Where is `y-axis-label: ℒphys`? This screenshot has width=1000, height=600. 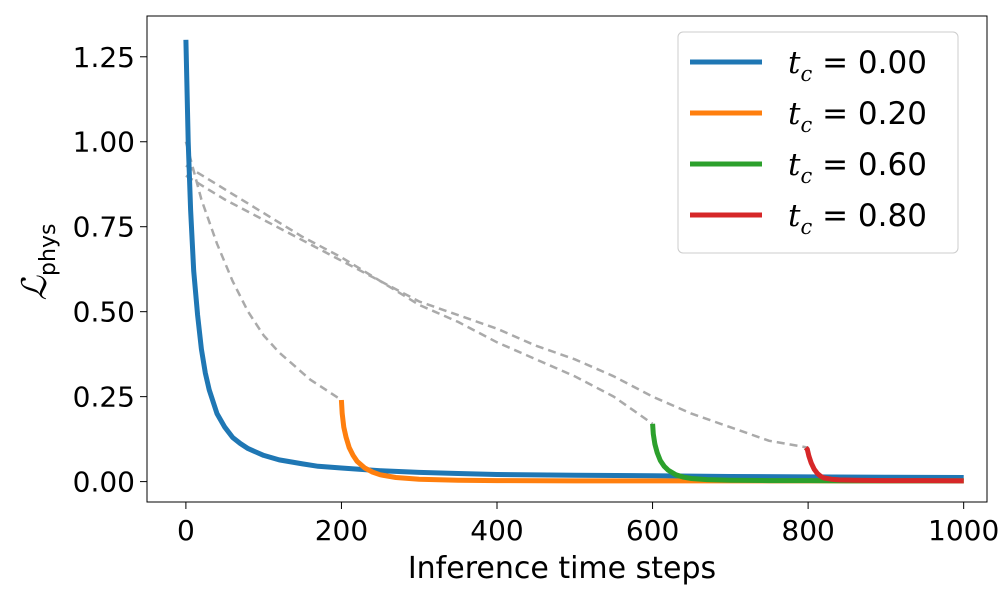 y-axis-label: ℒphys is located at coordinates (38, 262).